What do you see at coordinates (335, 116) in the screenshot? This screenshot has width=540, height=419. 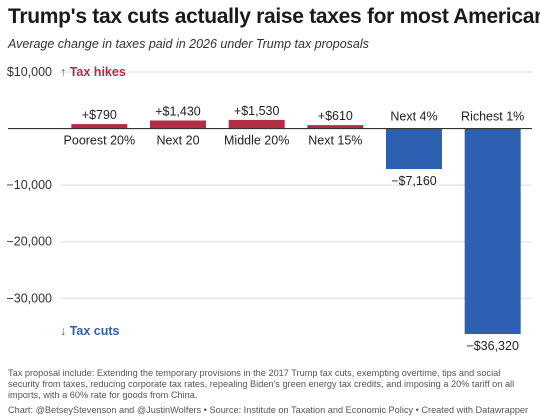 I see `data-label: +$610` at bounding box center [335, 116].